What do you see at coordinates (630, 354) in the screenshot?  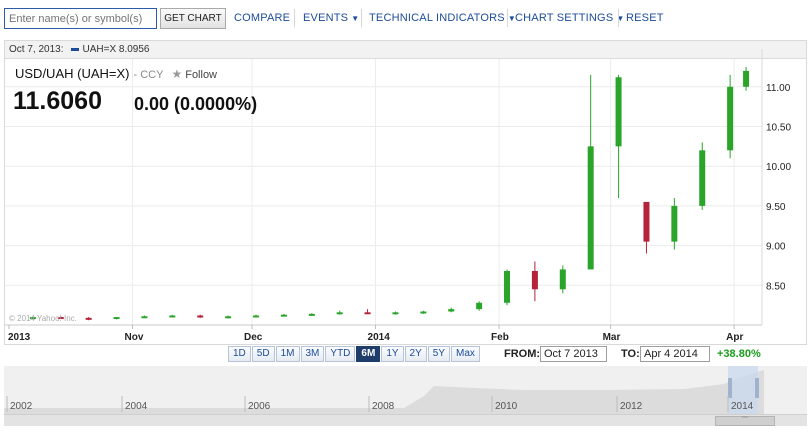 I see `to-label: TO:` at bounding box center [630, 354].